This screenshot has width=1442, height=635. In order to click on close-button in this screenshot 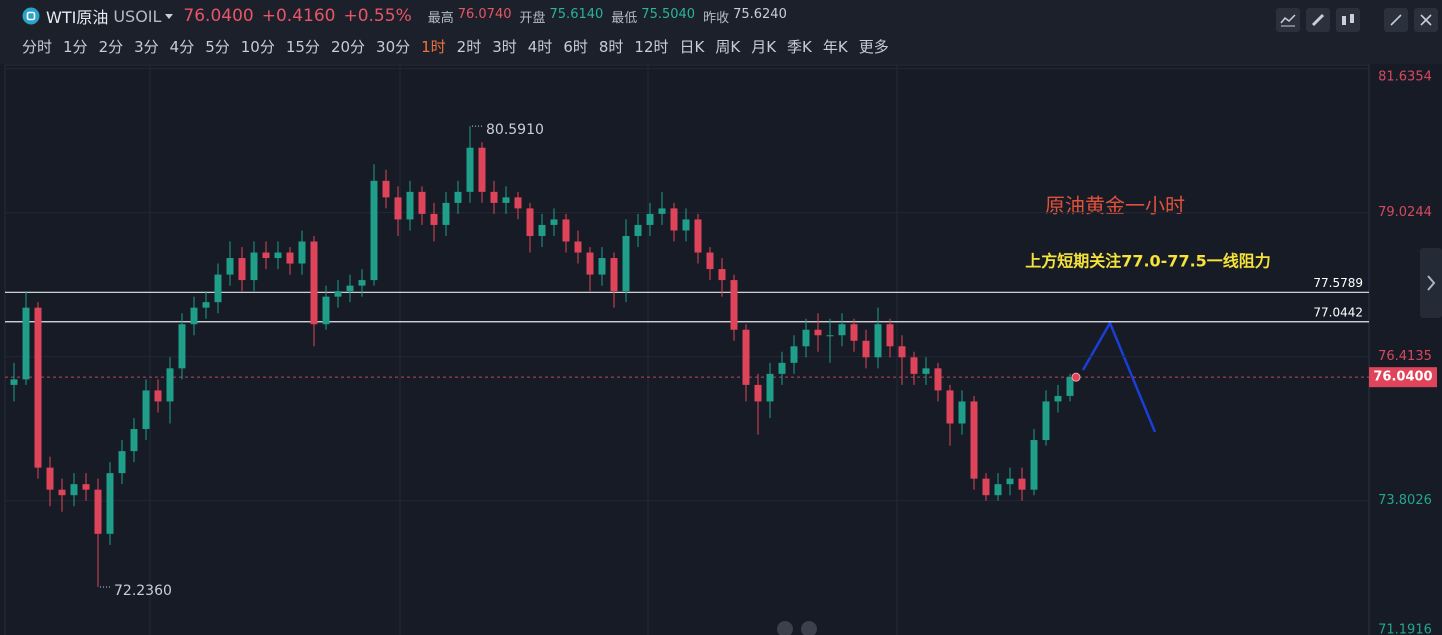, I will do `click(1426, 20)`.